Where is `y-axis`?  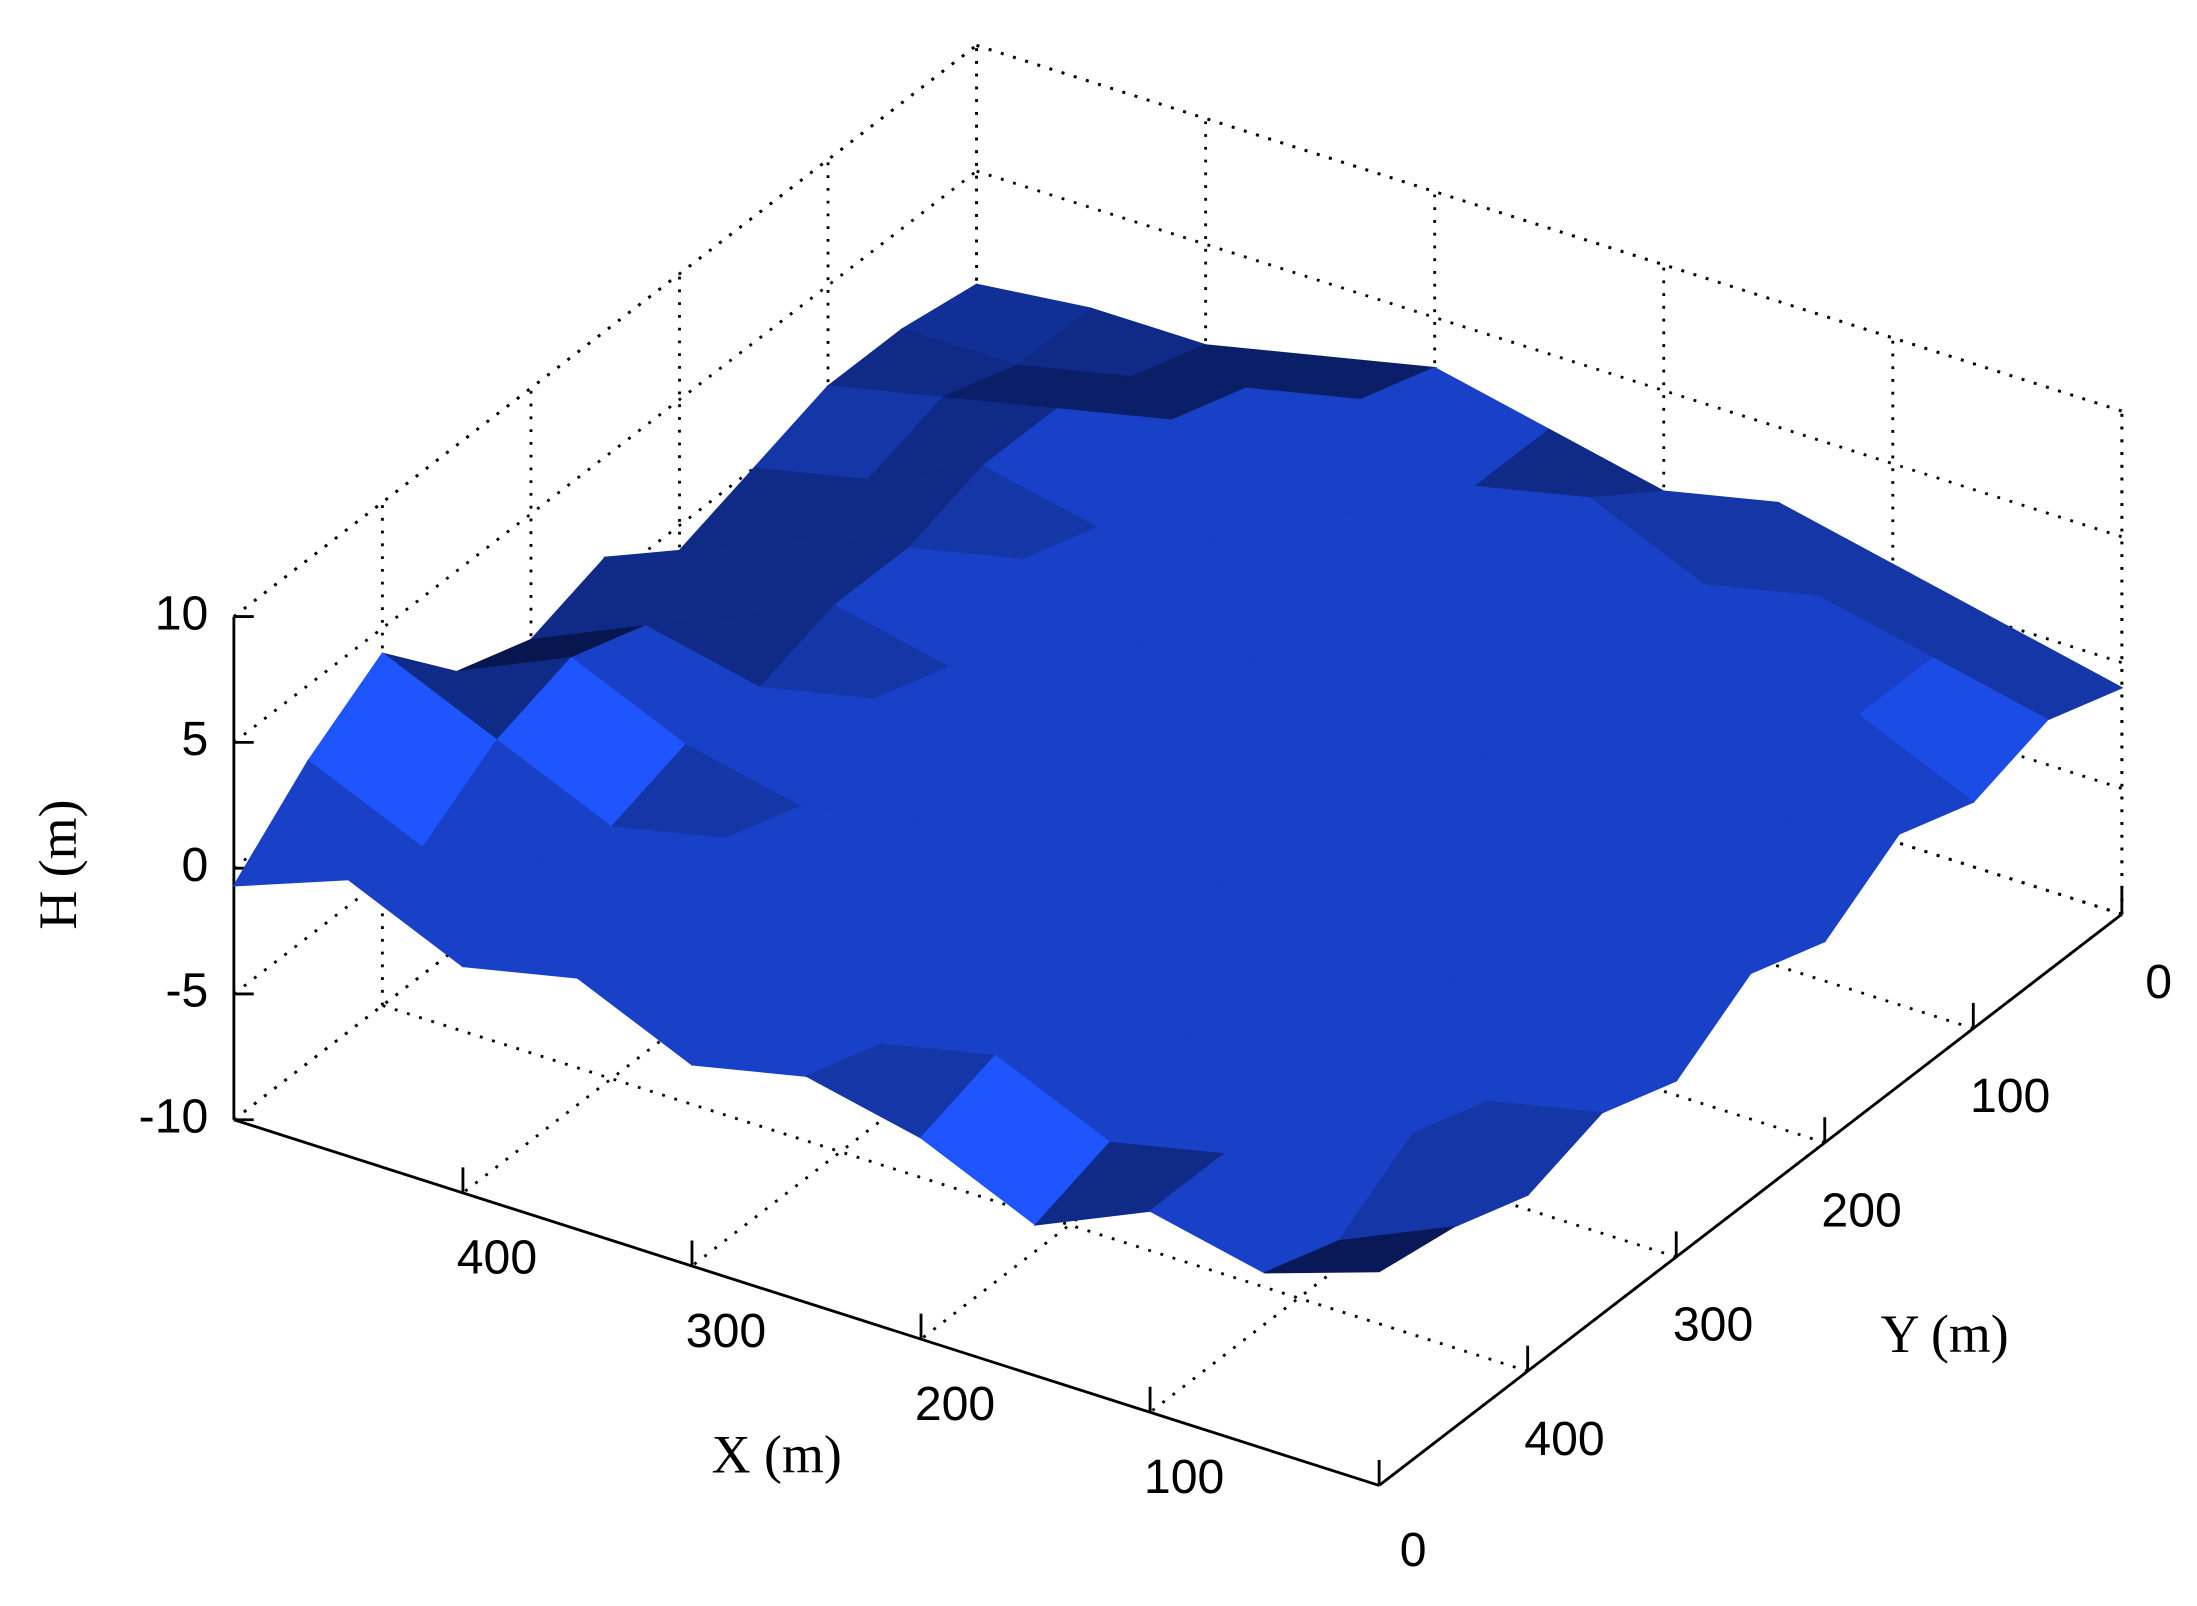
y-axis is located at coordinates (1750, 1200).